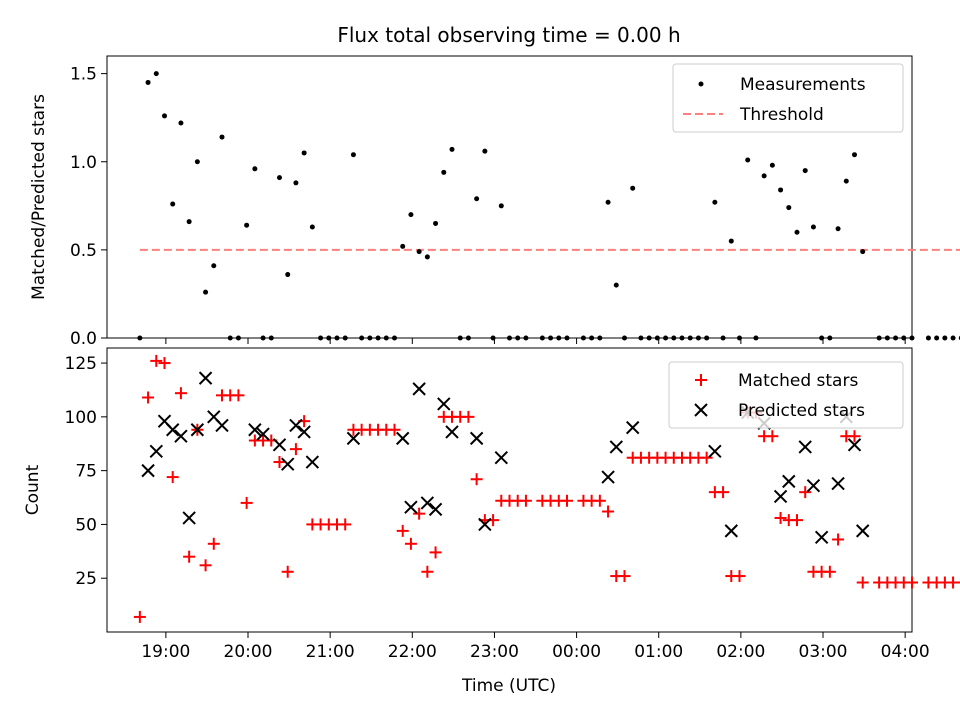 The width and height of the screenshot is (960, 720). What do you see at coordinates (786, 395) in the screenshot?
I see `bottom-legend: Matched stars Predicted stars` at bounding box center [786, 395].